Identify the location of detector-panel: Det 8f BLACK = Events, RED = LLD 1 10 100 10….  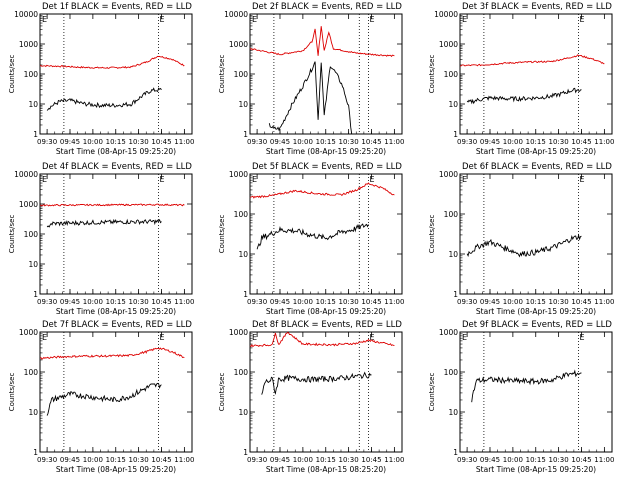
(311, 397).